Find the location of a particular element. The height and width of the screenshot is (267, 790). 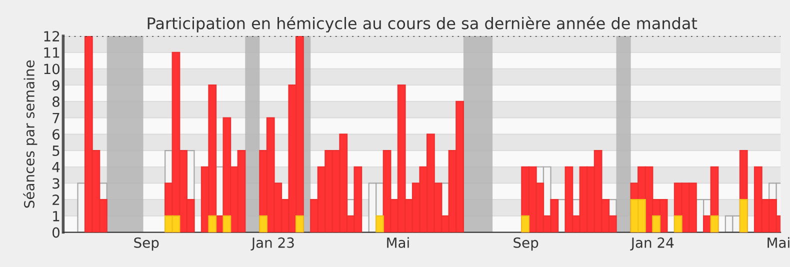

y-tick-label: 2 is located at coordinates (56, 199).